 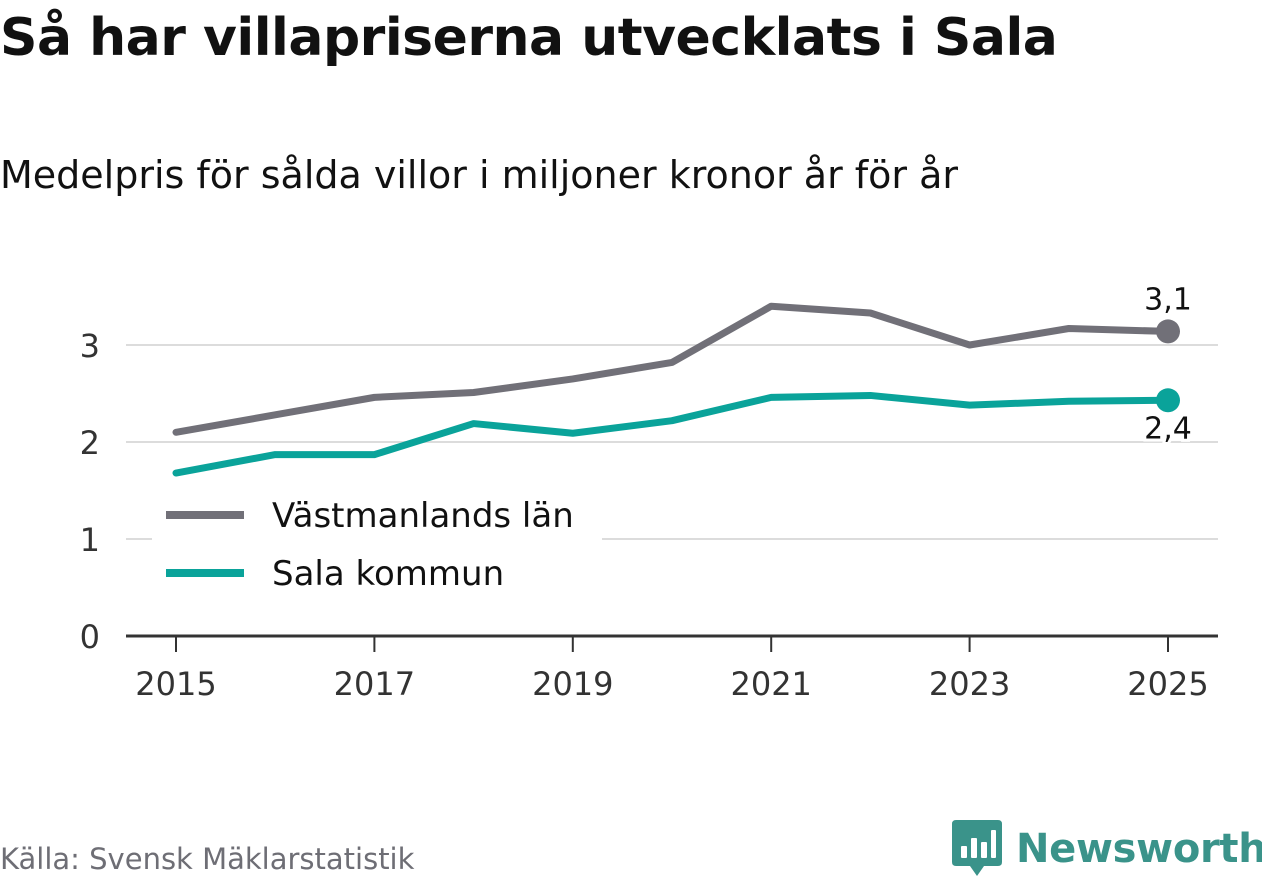 What do you see at coordinates (388, 574) in the screenshot?
I see `legend-label: Sala kommun` at bounding box center [388, 574].